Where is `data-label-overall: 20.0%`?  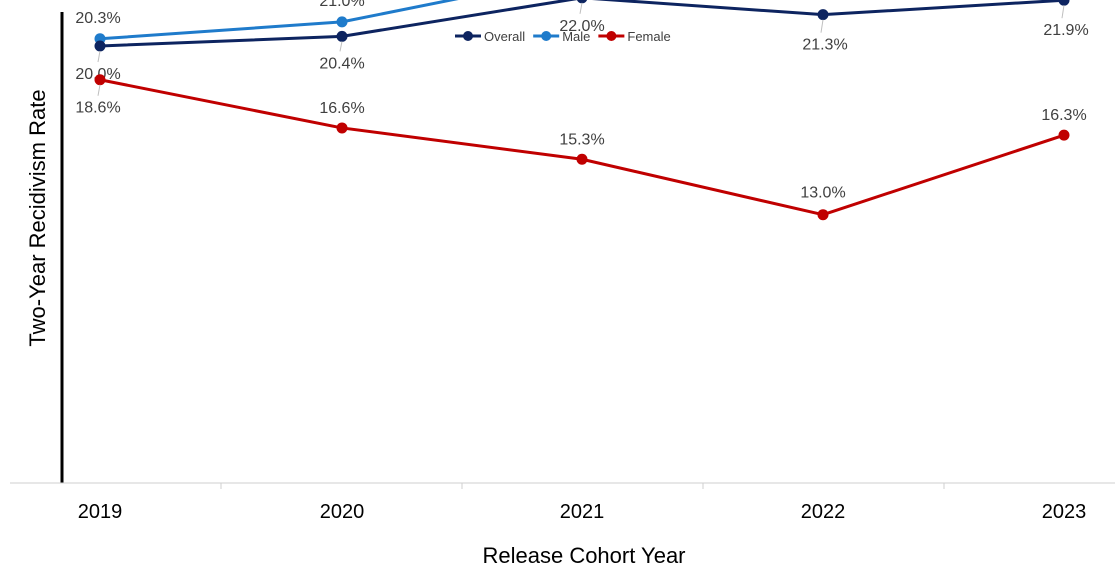 data-label-overall: 20.0% is located at coordinates (97, 74).